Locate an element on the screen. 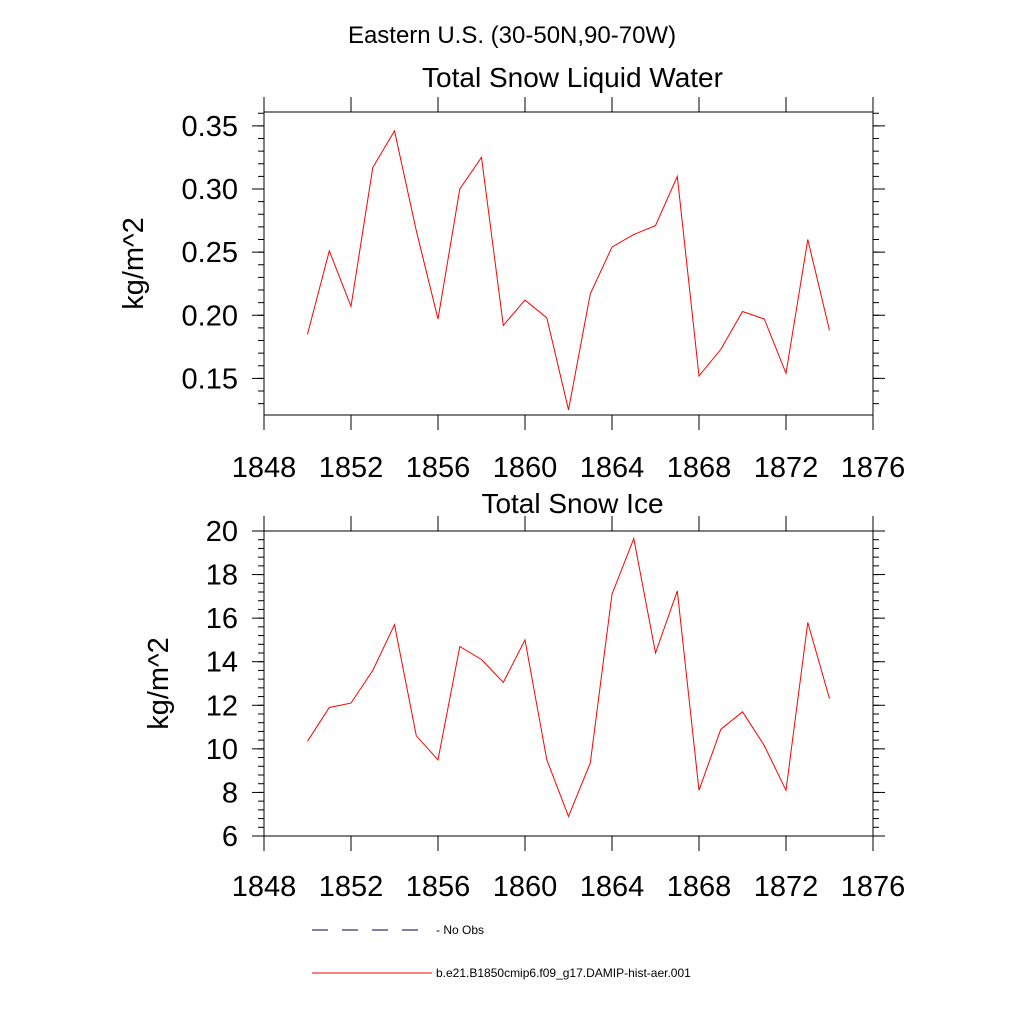 The height and width of the screenshot is (1029, 1024). legend-item-1: - No Obs is located at coordinates (398, 930).